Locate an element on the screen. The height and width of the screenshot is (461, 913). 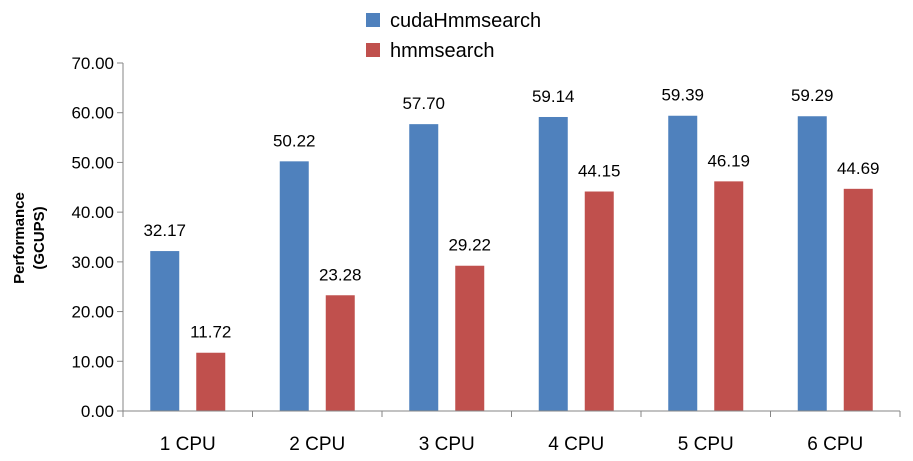
data-label: 59.14 is located at coordinates (553, 96).